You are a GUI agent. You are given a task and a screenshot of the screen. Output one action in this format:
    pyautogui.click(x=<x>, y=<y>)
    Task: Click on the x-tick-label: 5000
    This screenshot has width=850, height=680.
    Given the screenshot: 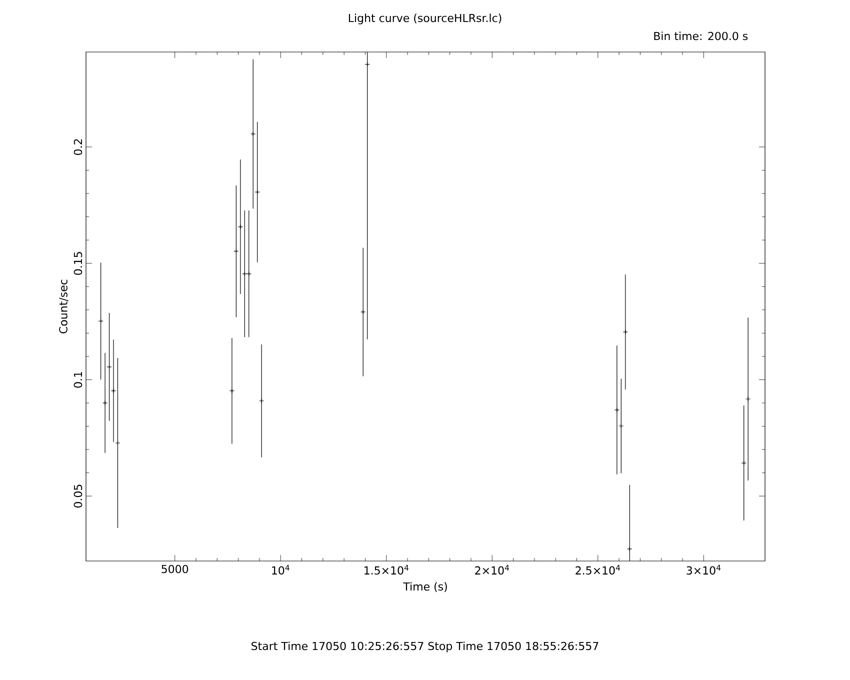 What is the action you would take?
    pyautogui.click(x=175, y=569)
    